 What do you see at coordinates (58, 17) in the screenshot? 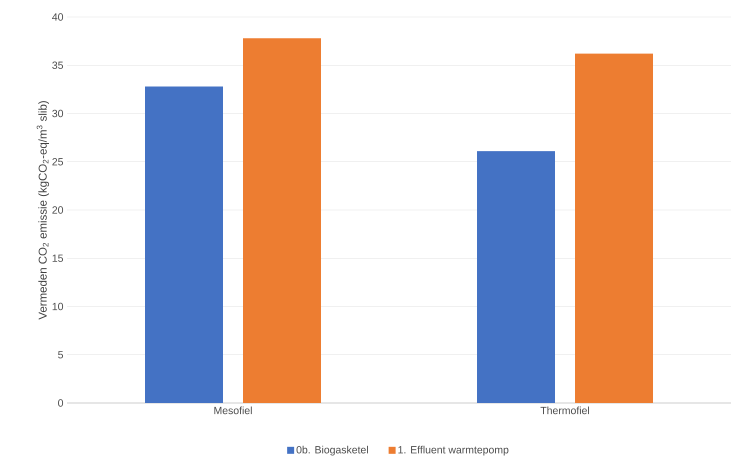
I see `y-tick-label: 40` at bounding box center [58, 17].